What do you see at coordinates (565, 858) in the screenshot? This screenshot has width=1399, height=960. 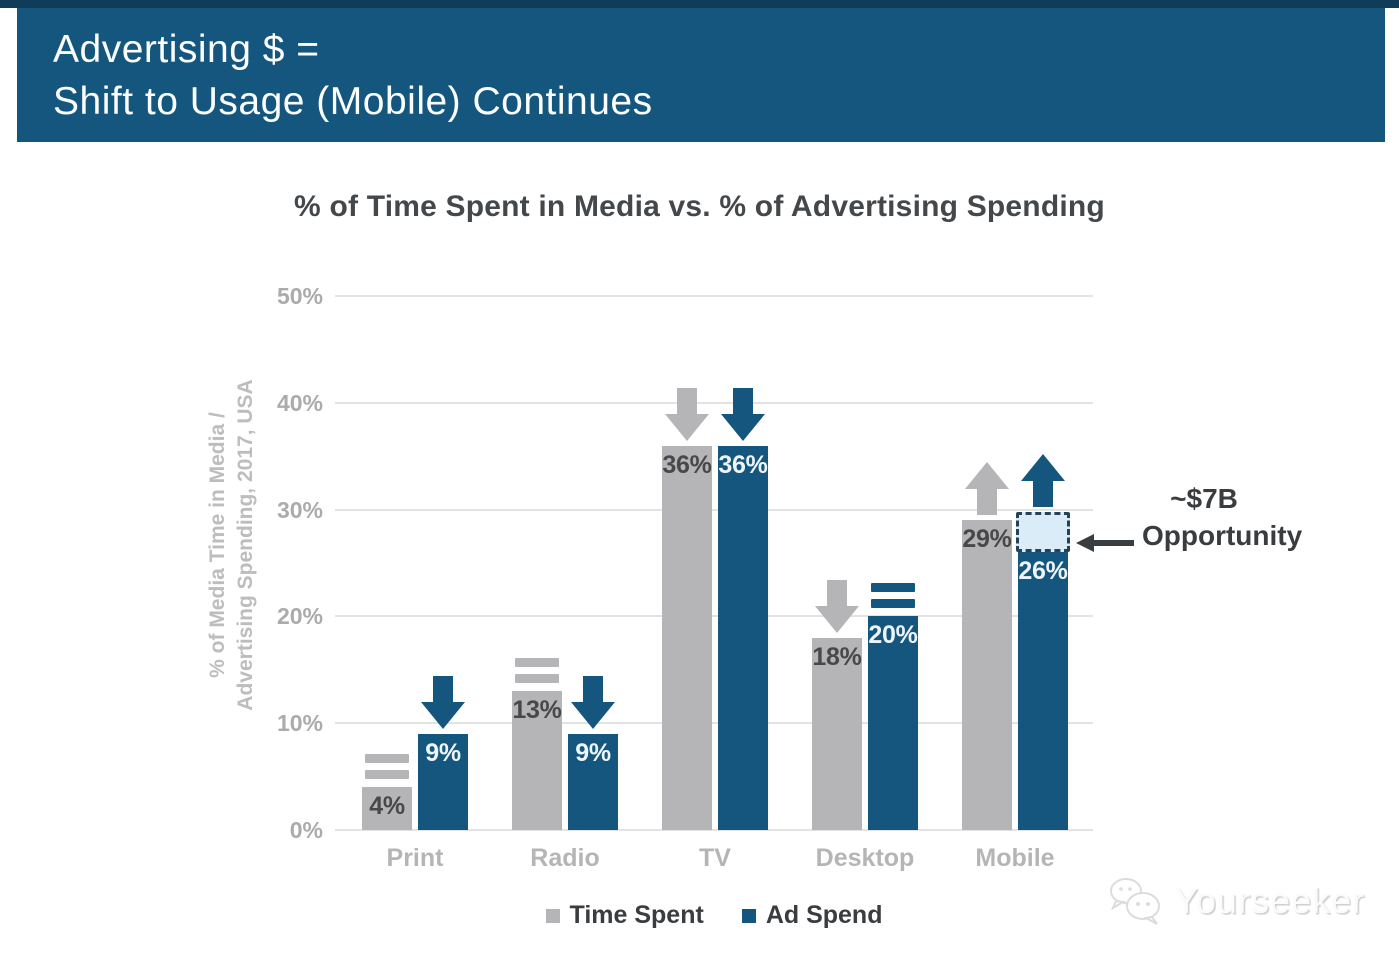 I see `x-category-label-radio: Radio` at bounding box center [565, 858].